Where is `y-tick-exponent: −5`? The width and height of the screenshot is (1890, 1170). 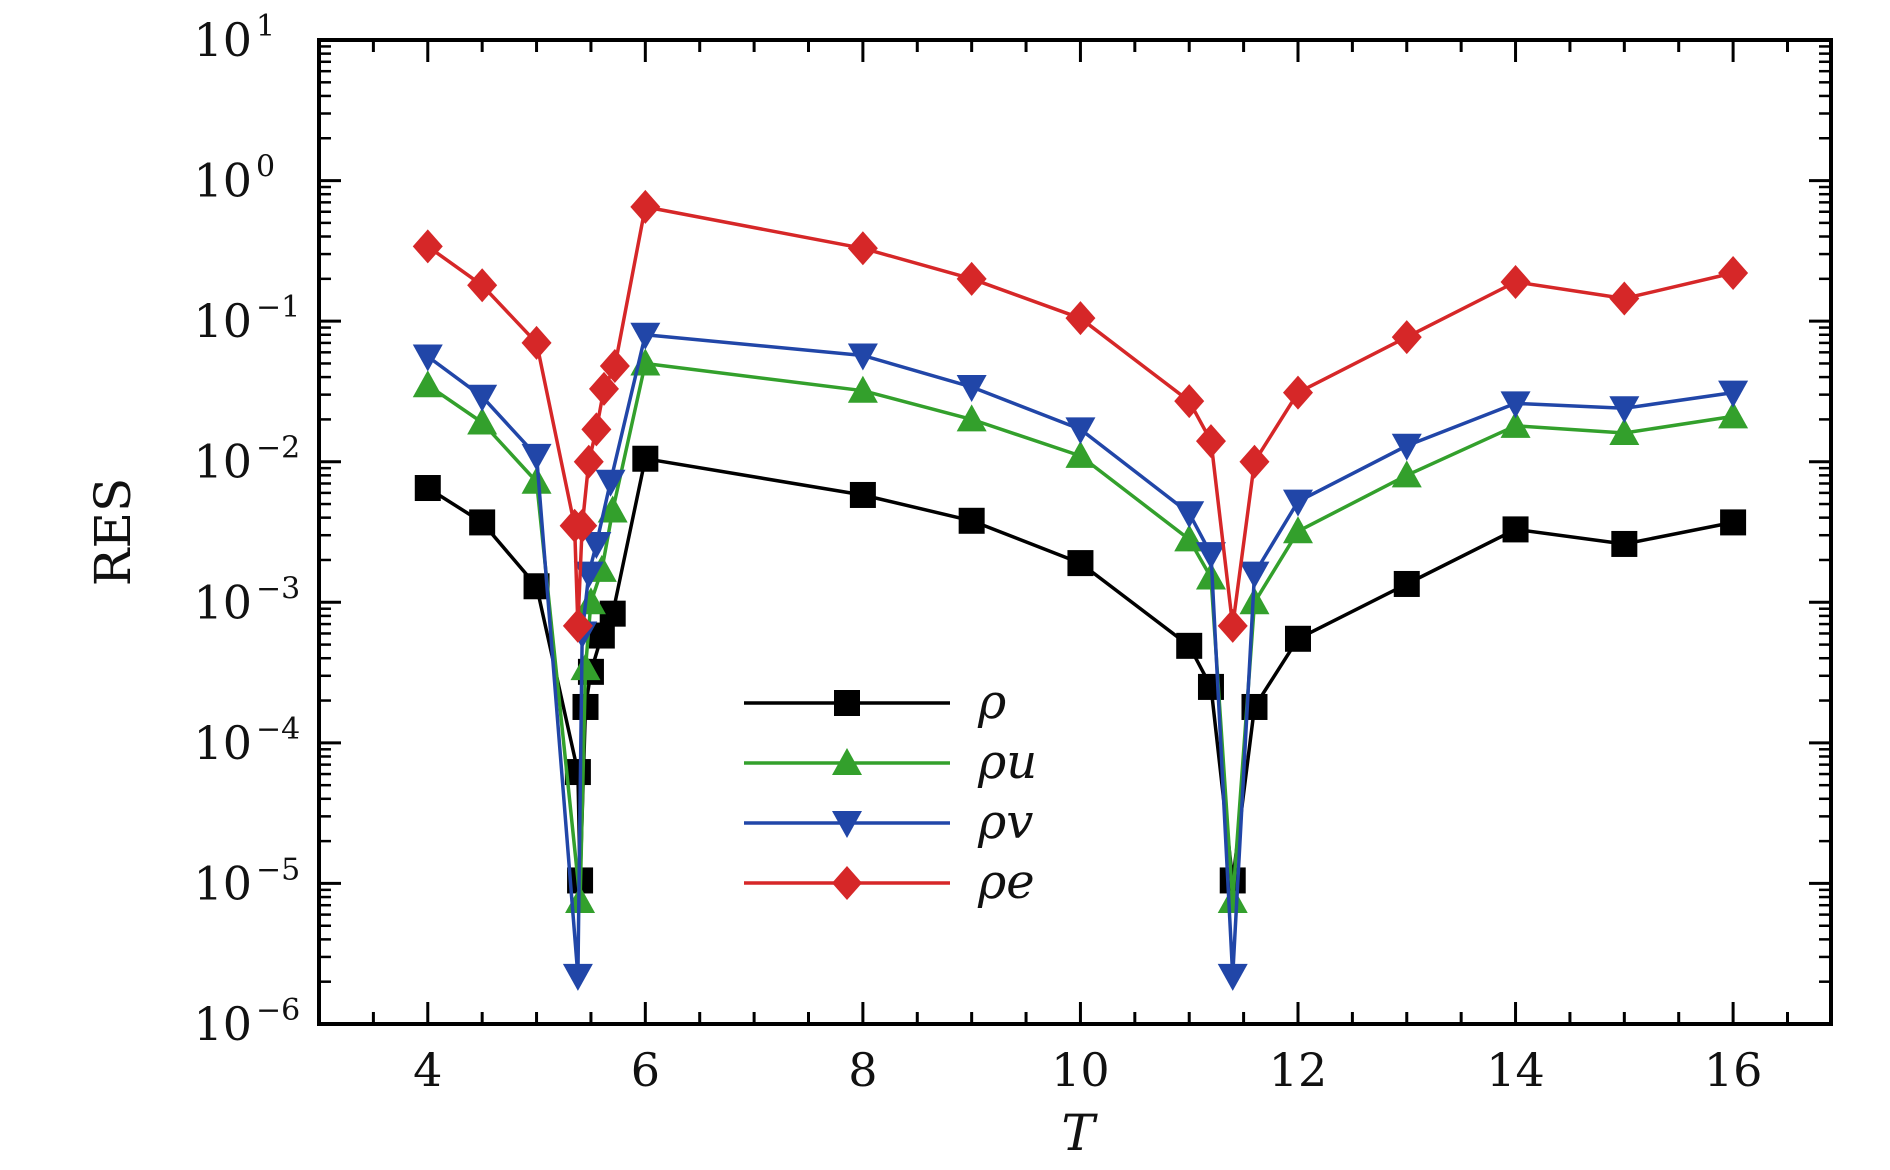
y-tick-exponent: −5 is located at coordinates (278, 869).